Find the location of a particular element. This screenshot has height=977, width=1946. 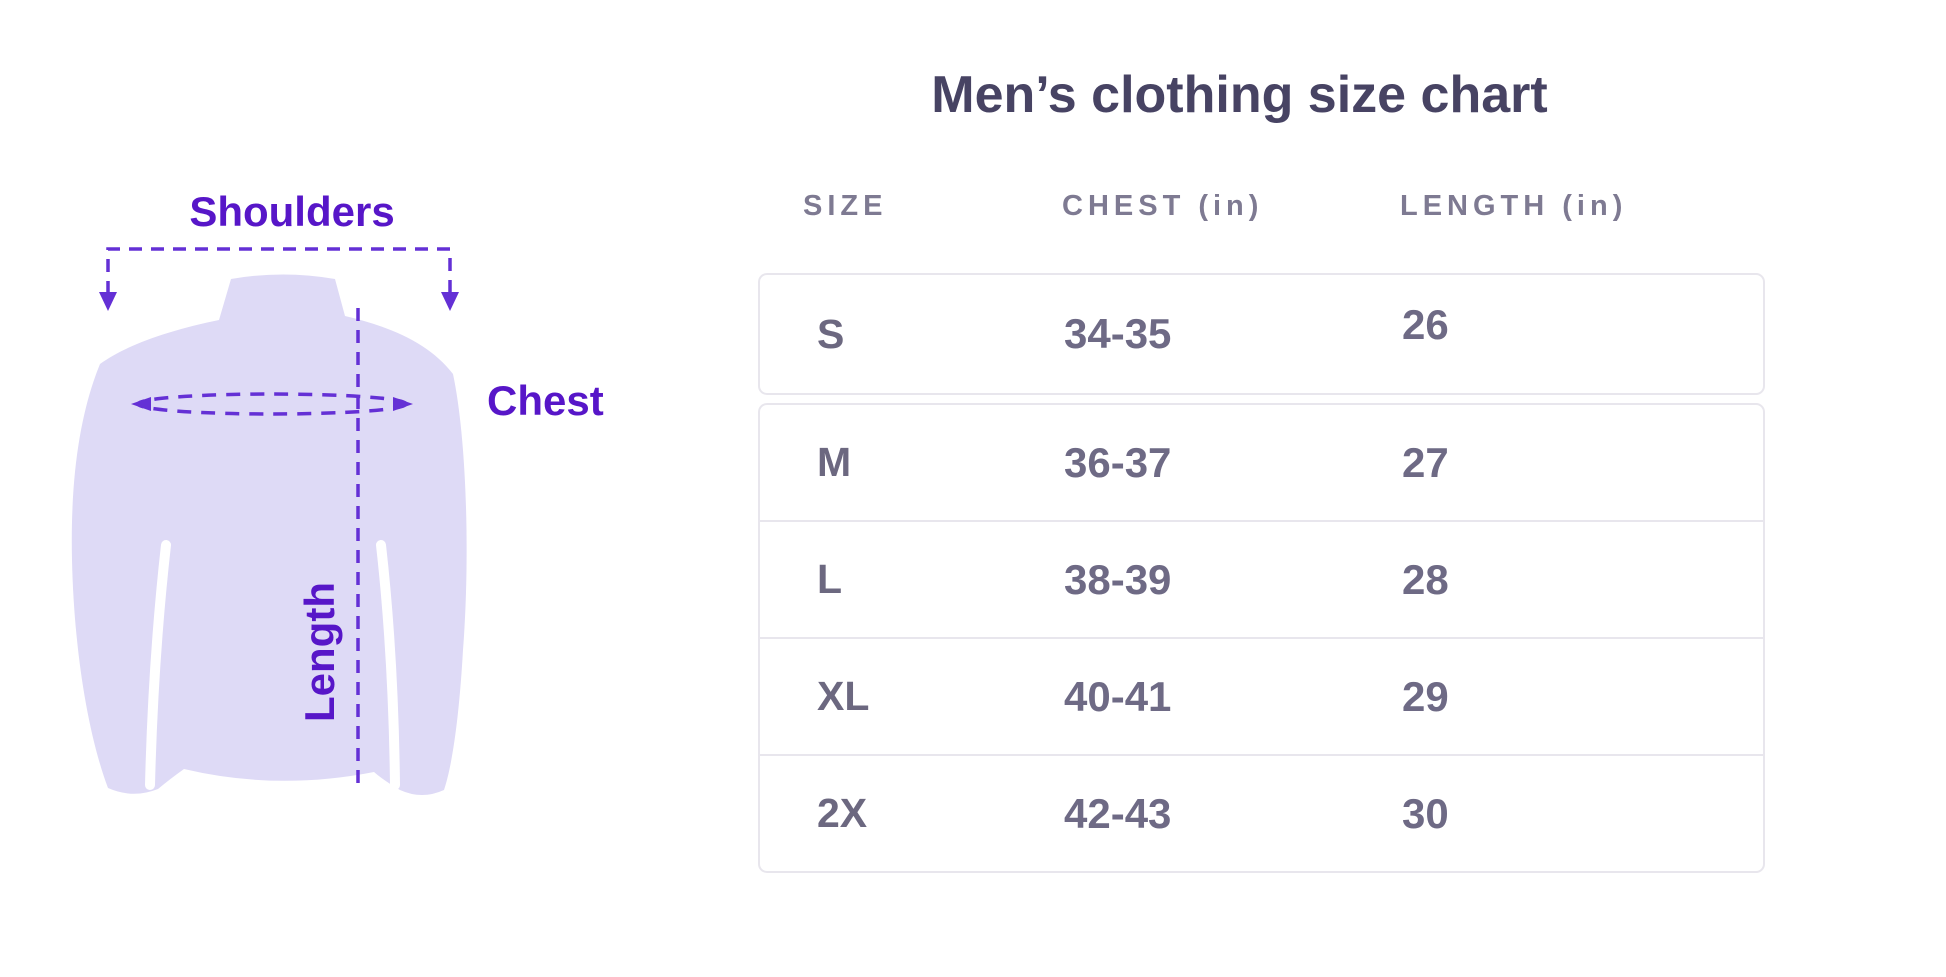

table-section-top: S 34-35 26 is located at coordinates (1261, 334).